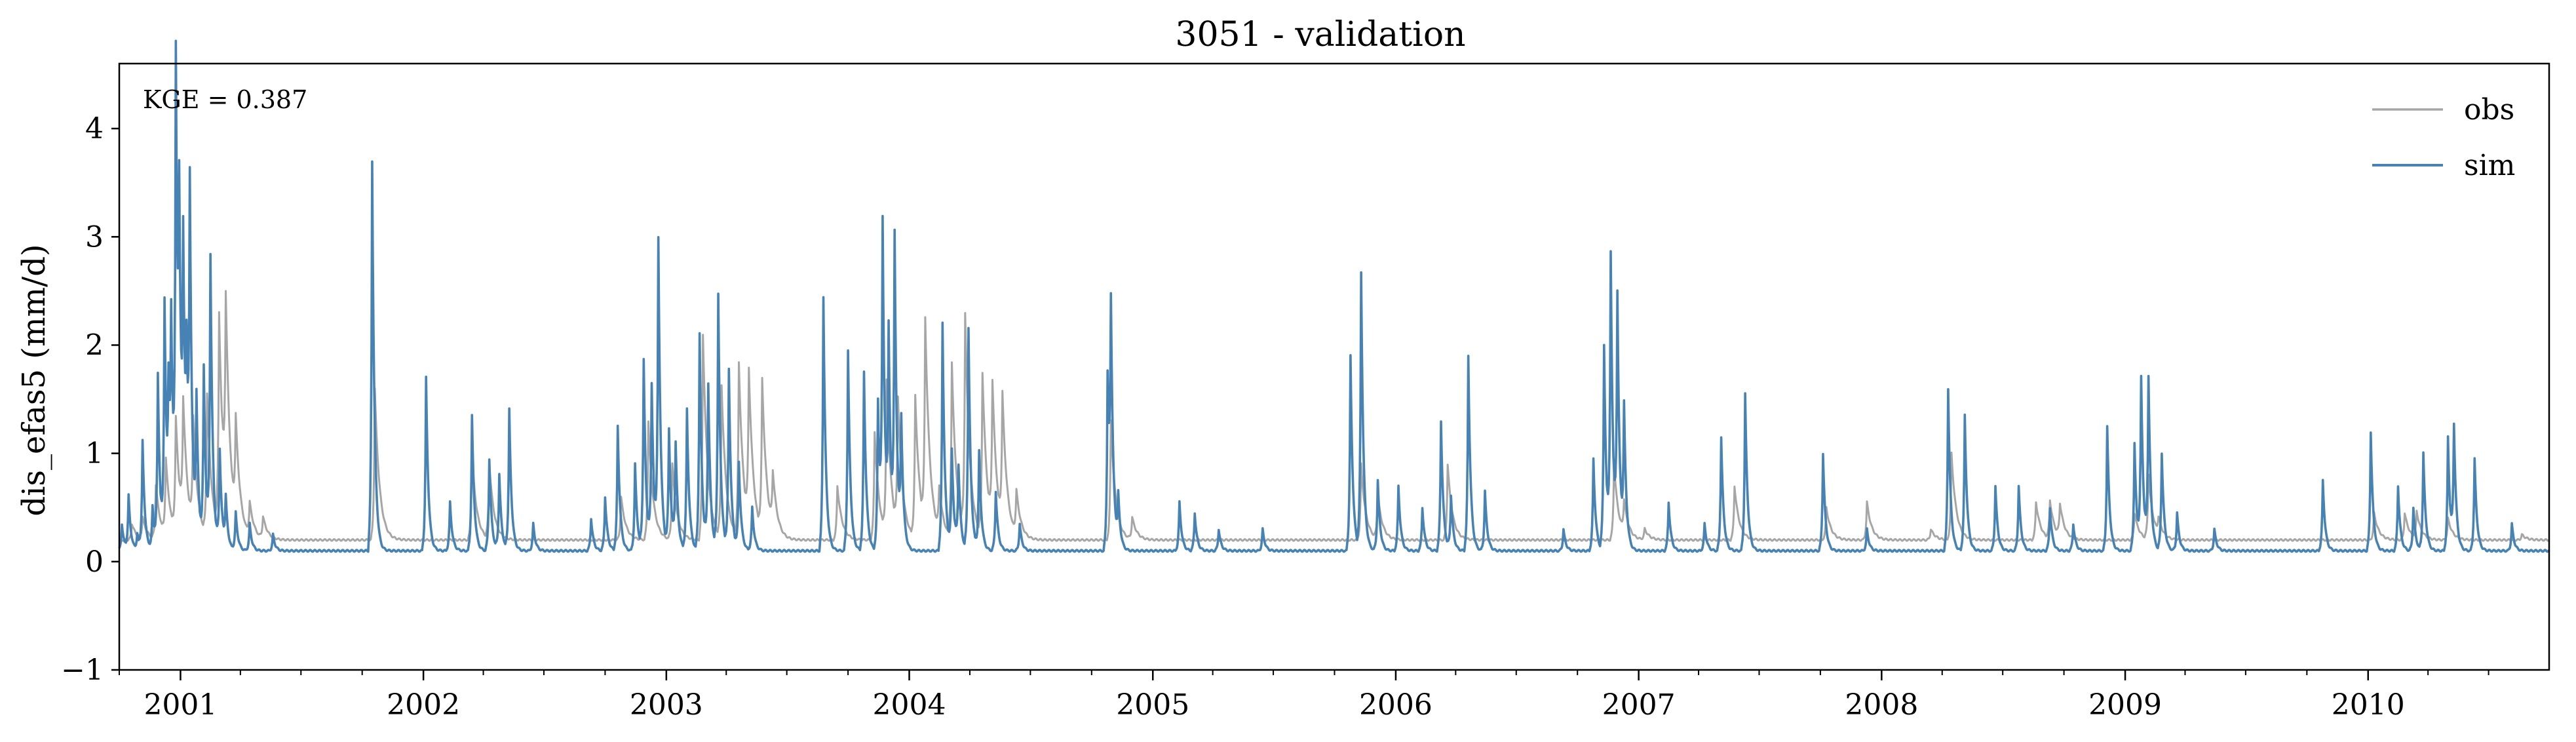  Describe the element at coordinates (2443, 137) in the screenshot. I see `legend: obs sim` at that location.